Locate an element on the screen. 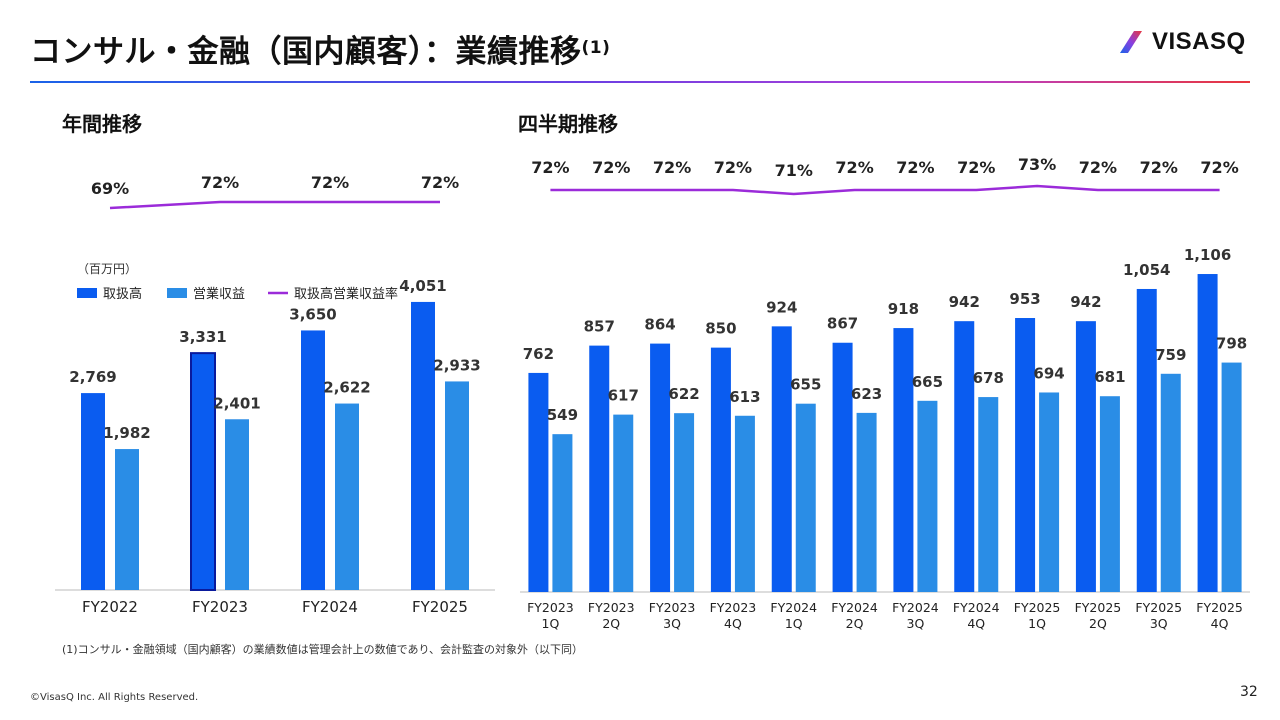 The width and height of the screenshot is (1280, 720). quarterly-data-label-transaction: 762 is located at coordinates (538, 354).